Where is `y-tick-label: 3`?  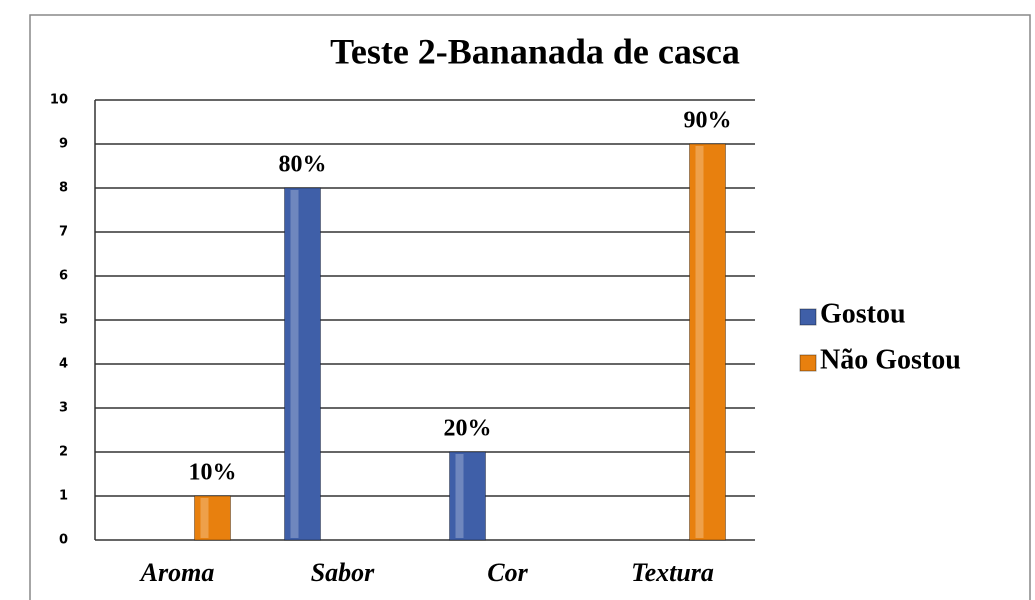 y-tick-label: 3 is located at coordinates (63, 408).